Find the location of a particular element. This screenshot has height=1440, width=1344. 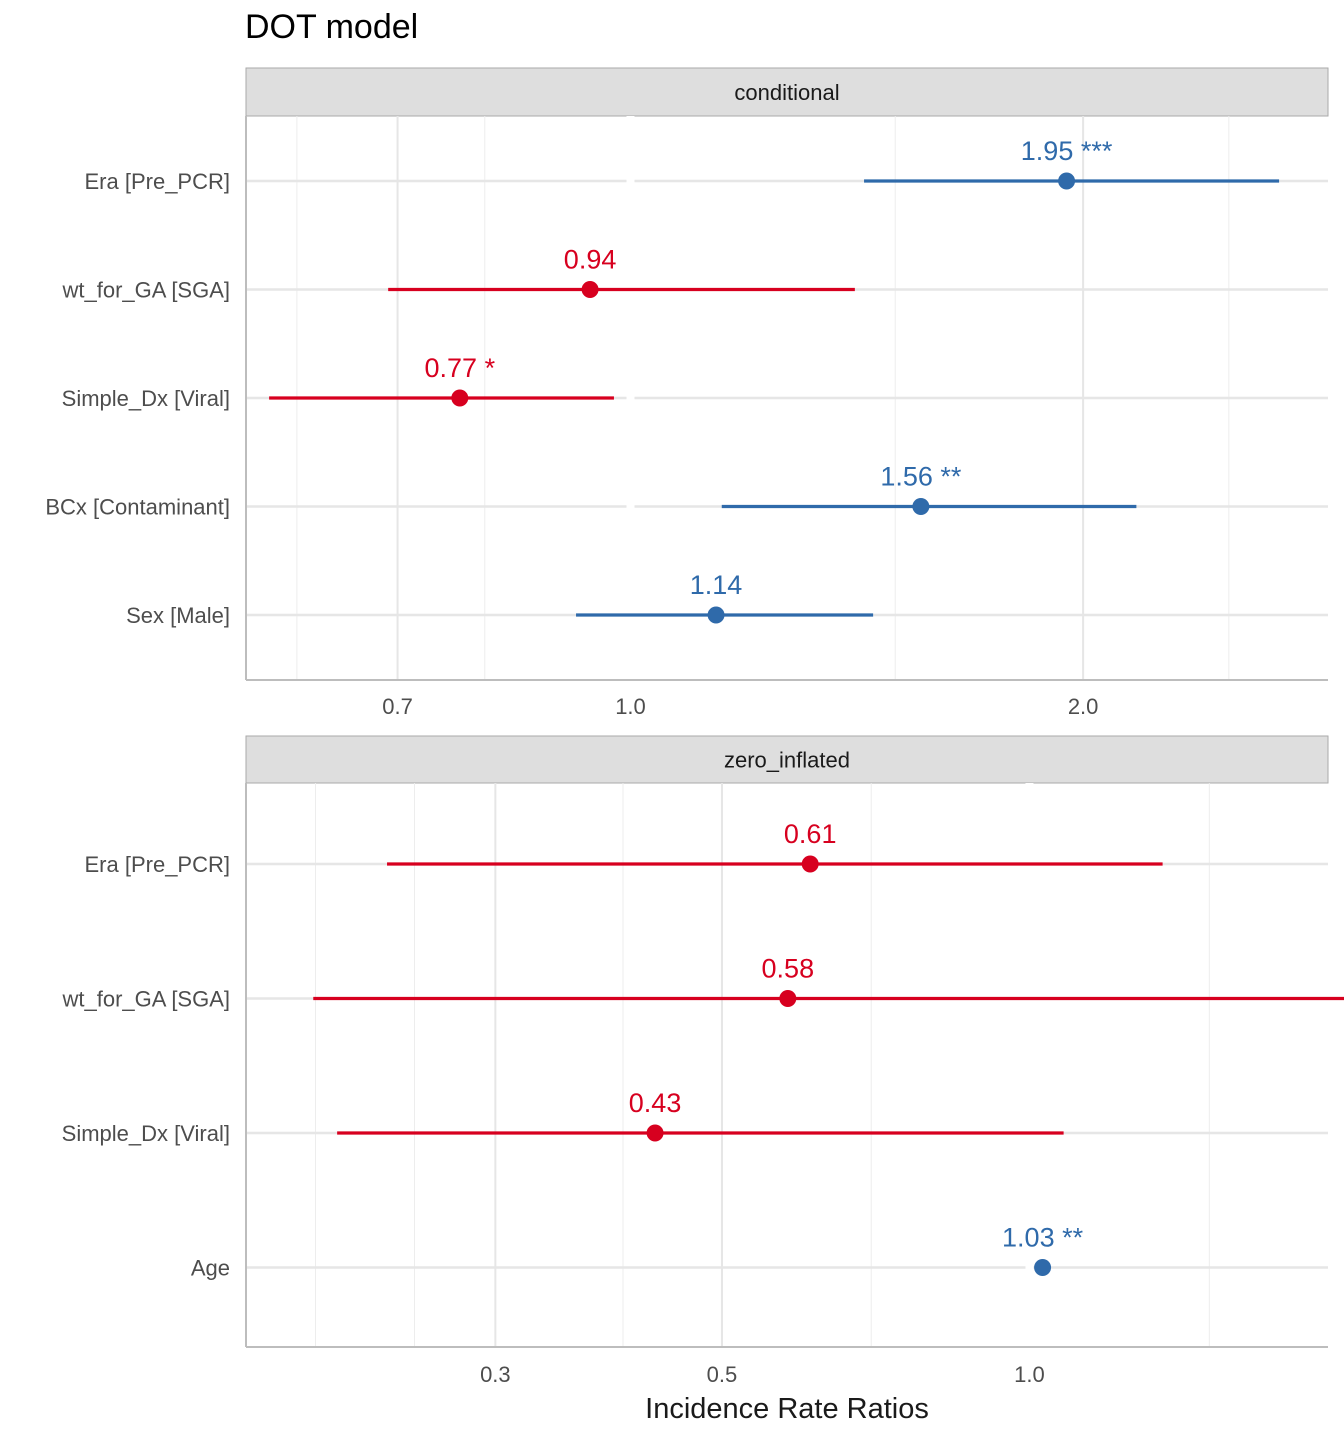

estimate-label: 1.95 *** is located at coordinates (1067, 151).